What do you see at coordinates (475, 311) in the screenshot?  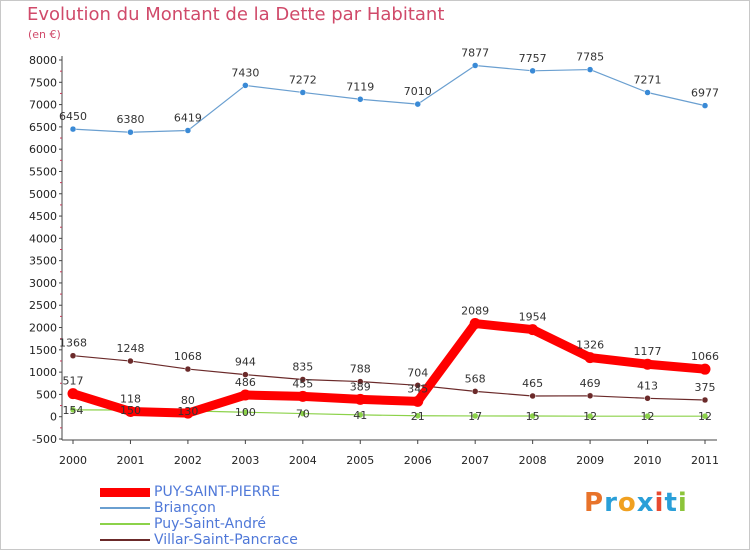 I see `data-label: 2089` at bounding box center [475, 311].